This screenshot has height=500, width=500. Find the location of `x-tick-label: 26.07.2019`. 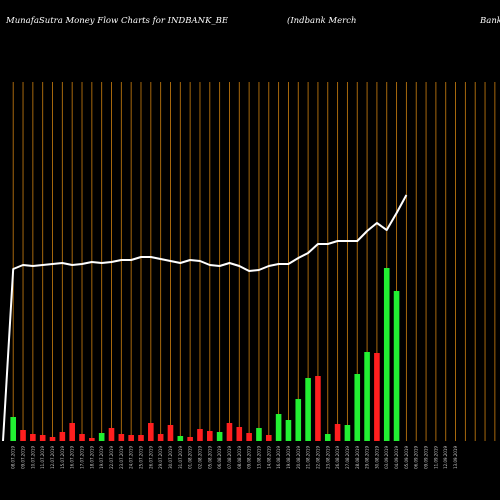

x-tick-label: 26.07.2019 is located at coordinates (150, 457).